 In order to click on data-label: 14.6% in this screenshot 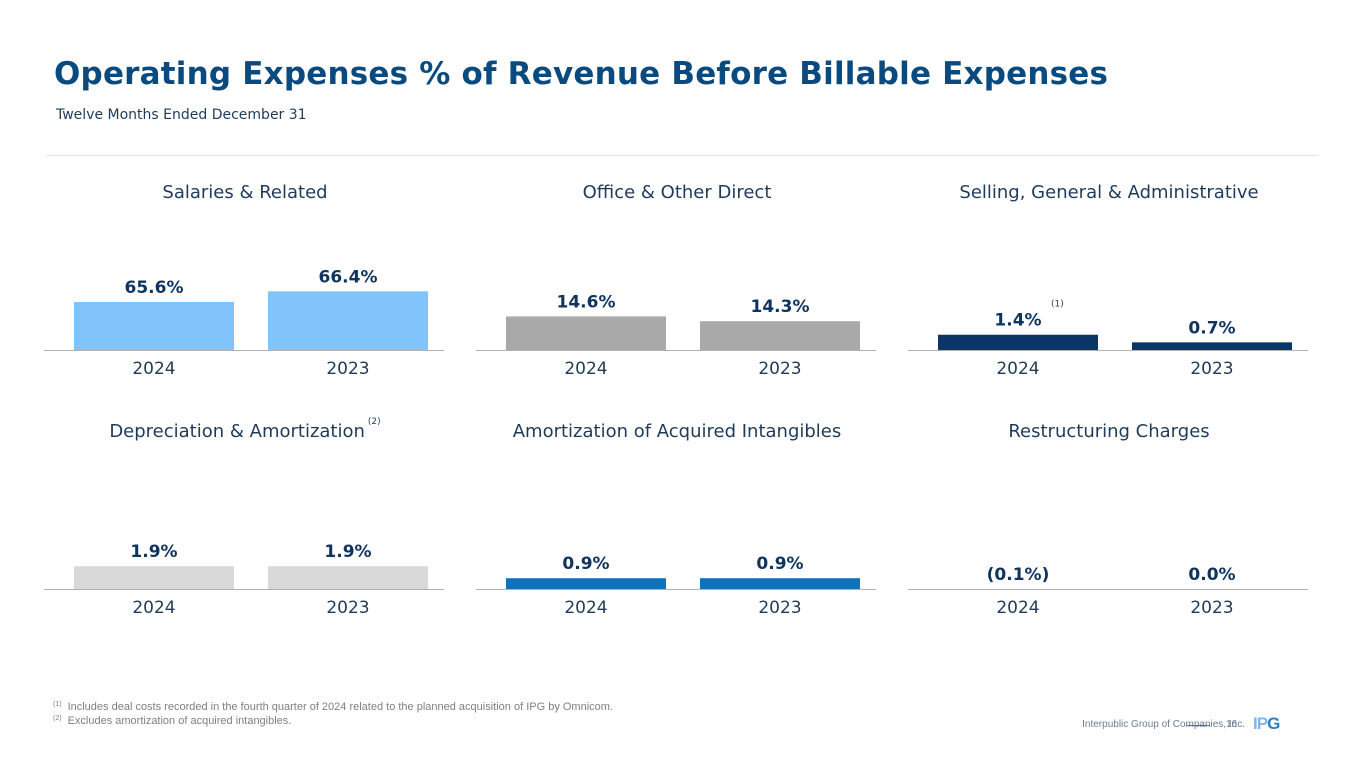, I will do `click(586, 302)`.